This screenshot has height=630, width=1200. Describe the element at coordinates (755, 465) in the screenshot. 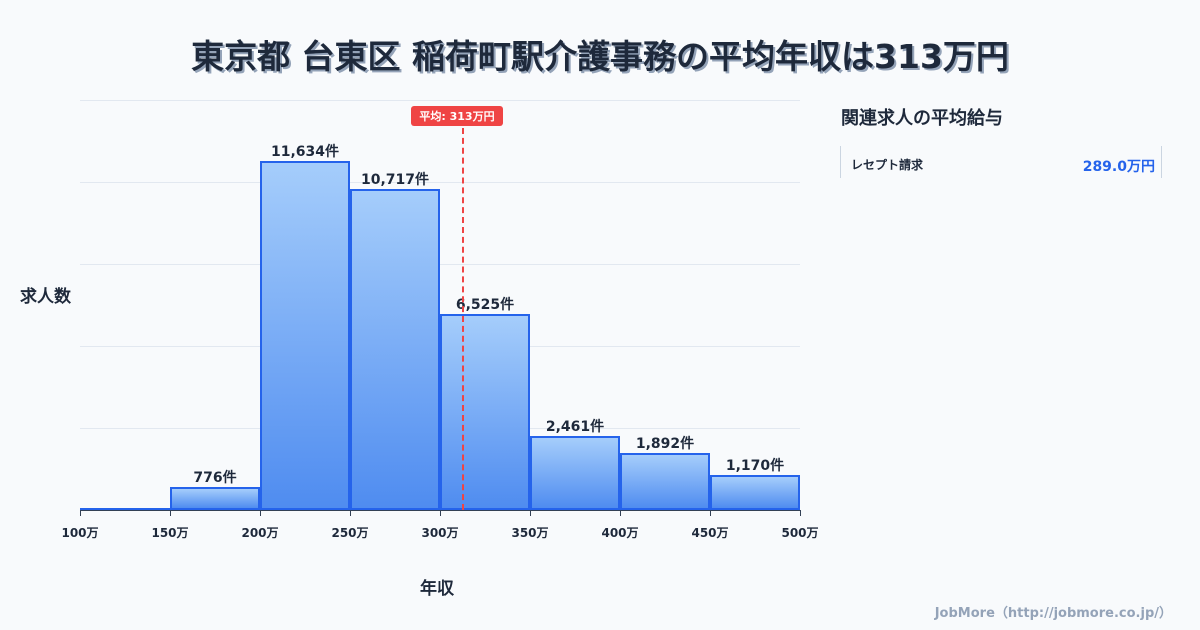

I see `bar-value-label: 1,170件` at that location.